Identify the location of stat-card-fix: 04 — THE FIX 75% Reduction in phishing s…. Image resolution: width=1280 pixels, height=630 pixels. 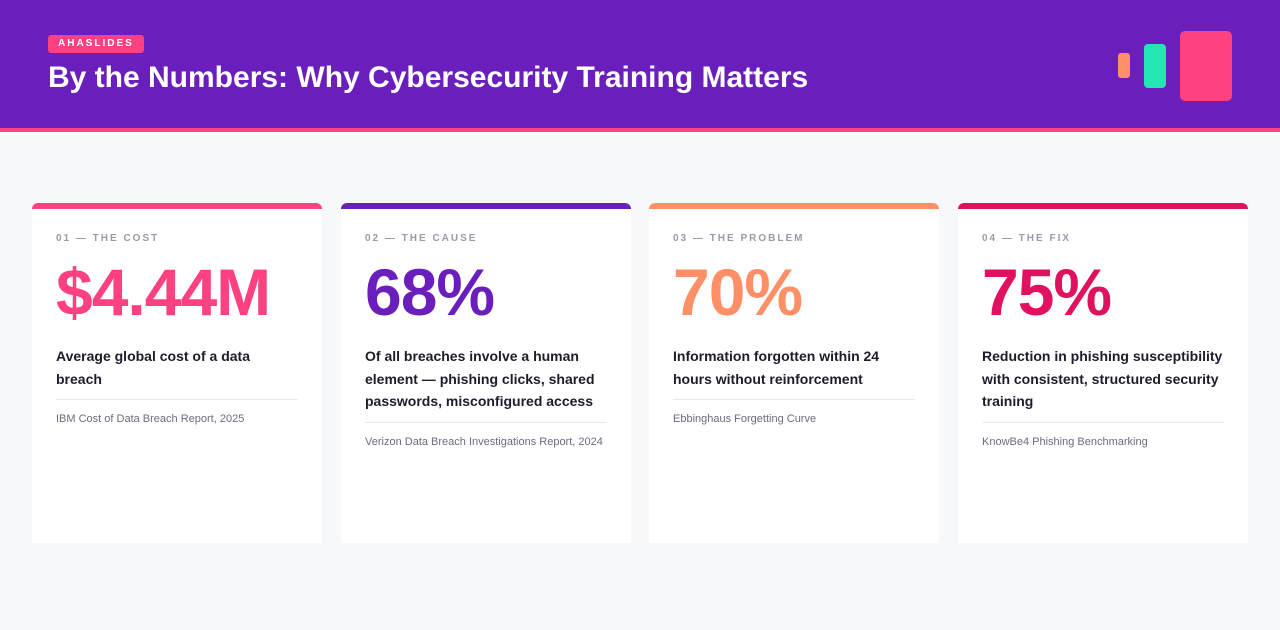
(1103, 373).